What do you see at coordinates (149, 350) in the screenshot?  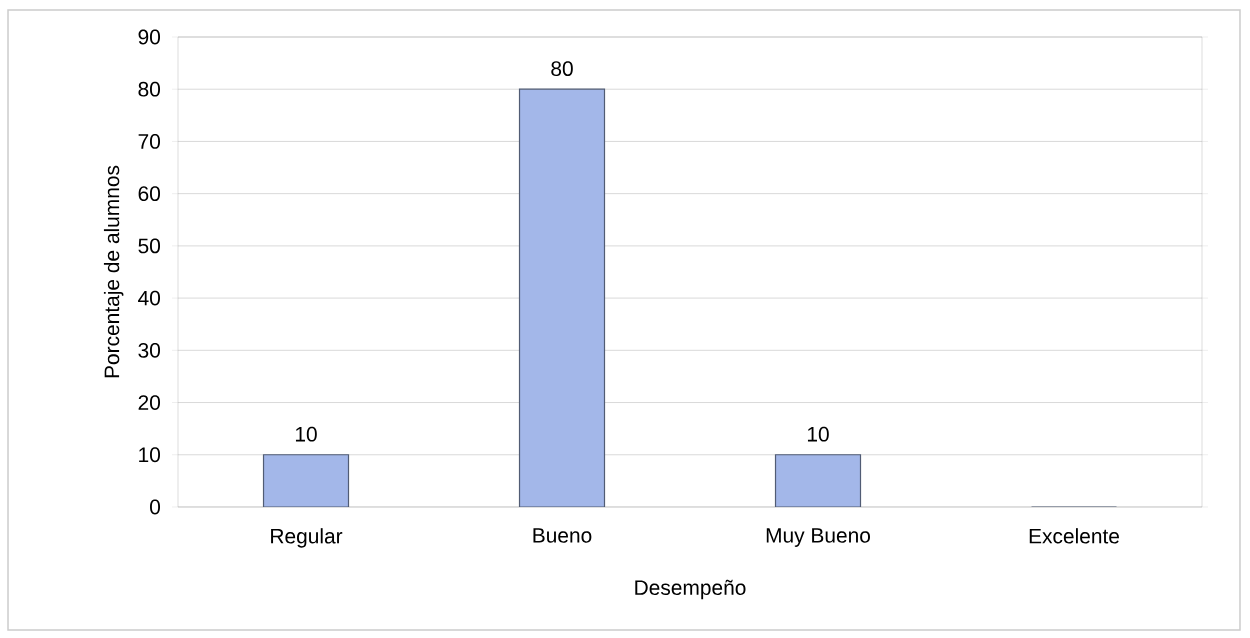 I see `y-tick-label: 30` at bounding box center [149, 350].